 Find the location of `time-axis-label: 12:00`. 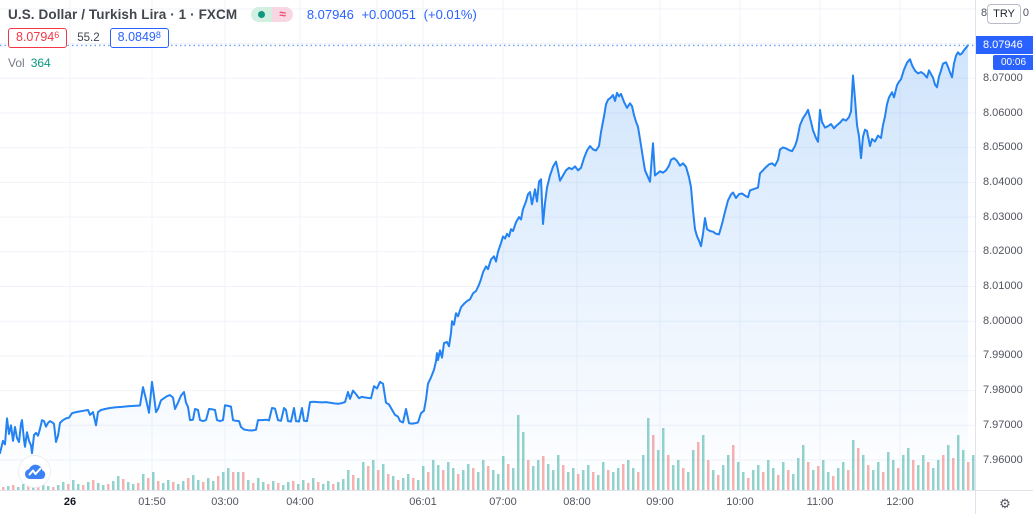

time-axis-label: 12:00 is located at coordinates (900, 502).